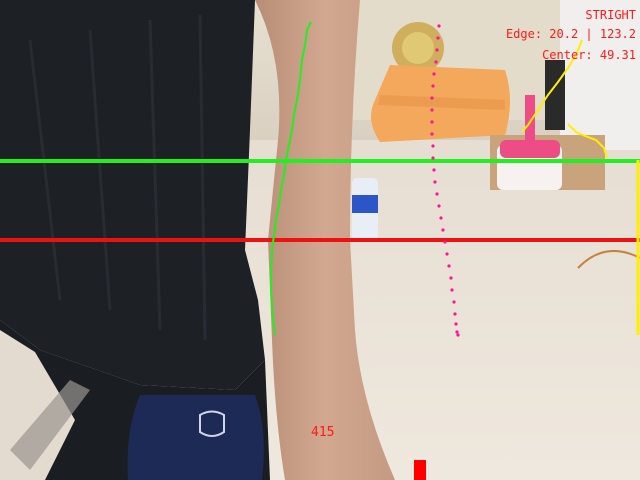 This screenshot has width=640, height=480. I want to click on steering-mode-label: STRIGHT, so click(610, 15).